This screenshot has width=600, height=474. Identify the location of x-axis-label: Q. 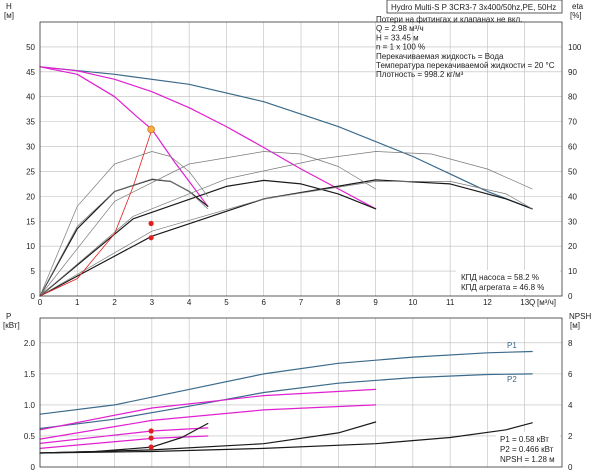
(532, 302).